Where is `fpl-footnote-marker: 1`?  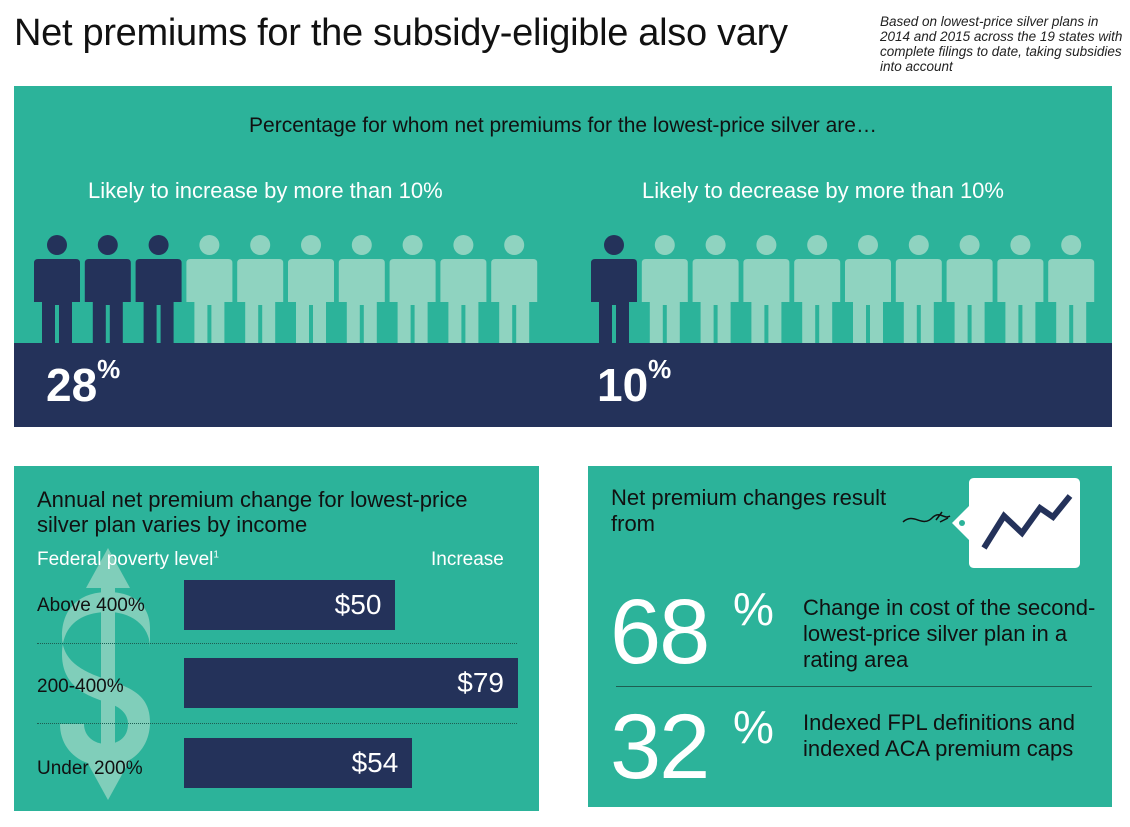 fpl-footnote-marker: 1 is located at coordinates (216, 555).